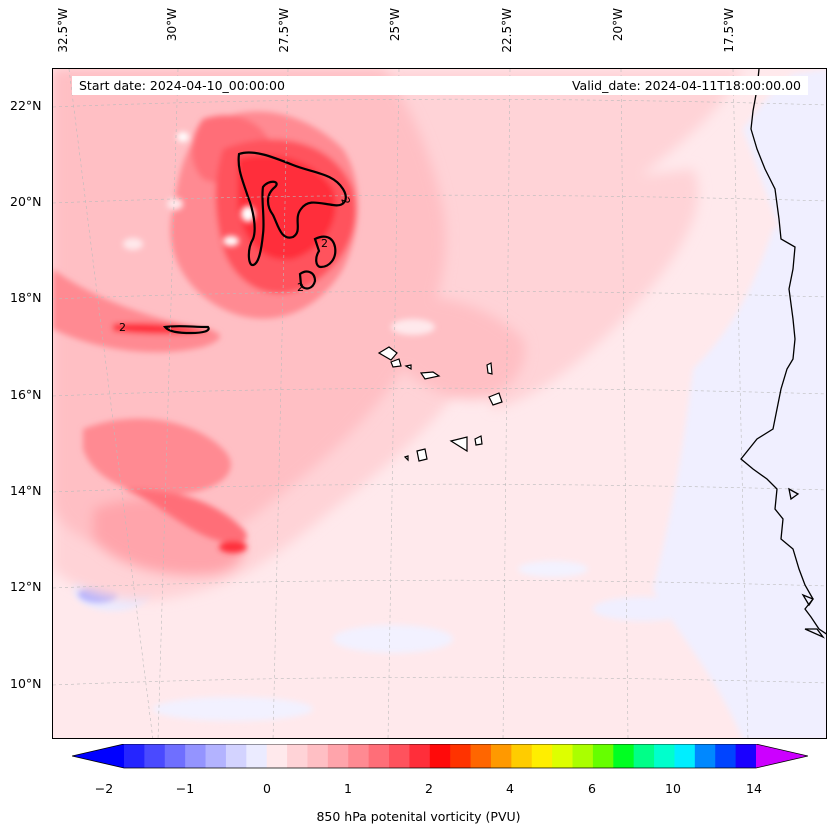  What do you see at coordinates (267, 788) in the screenshot?
I see `colorbar-tick-0: 0` at bounding box center [267, 788].